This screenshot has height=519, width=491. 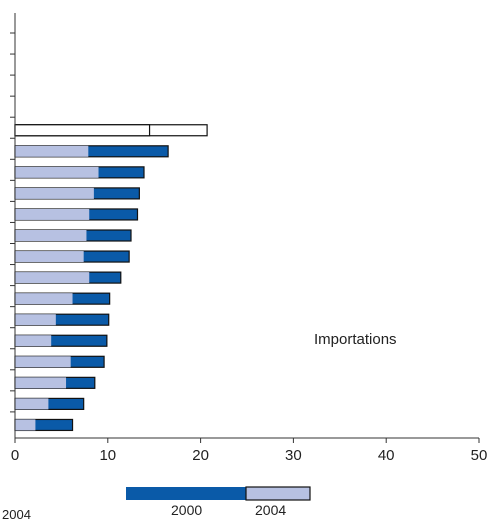 What do you see at coordinates (186, 493) in the screenshot?
I see `legend-swatch-2000` at bounding box center [186, 493].